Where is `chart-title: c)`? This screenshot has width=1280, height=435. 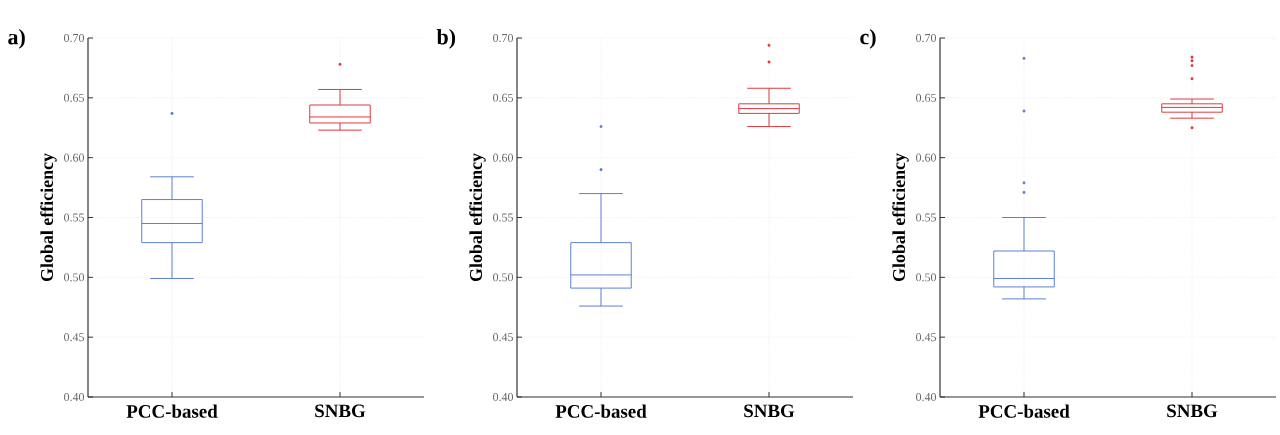 chart-title: c) is located at coordinates (868, 38).